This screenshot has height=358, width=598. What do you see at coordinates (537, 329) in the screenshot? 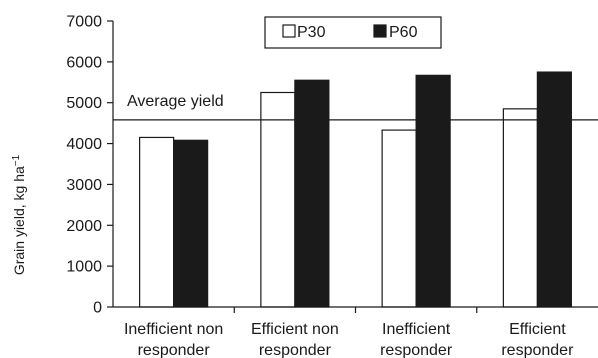
I see `x-category-label: Efficient` at bounding box center [537, 329].